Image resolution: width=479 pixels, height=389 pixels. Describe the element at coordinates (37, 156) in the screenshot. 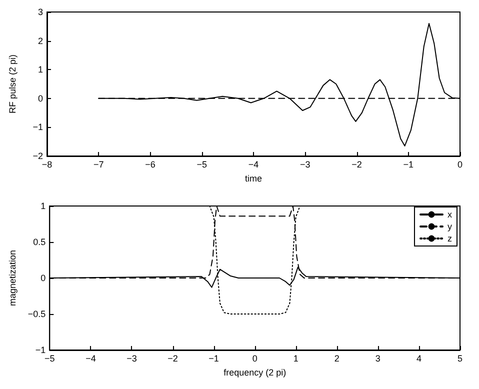

I see `y-tick-label: −2` at that location.